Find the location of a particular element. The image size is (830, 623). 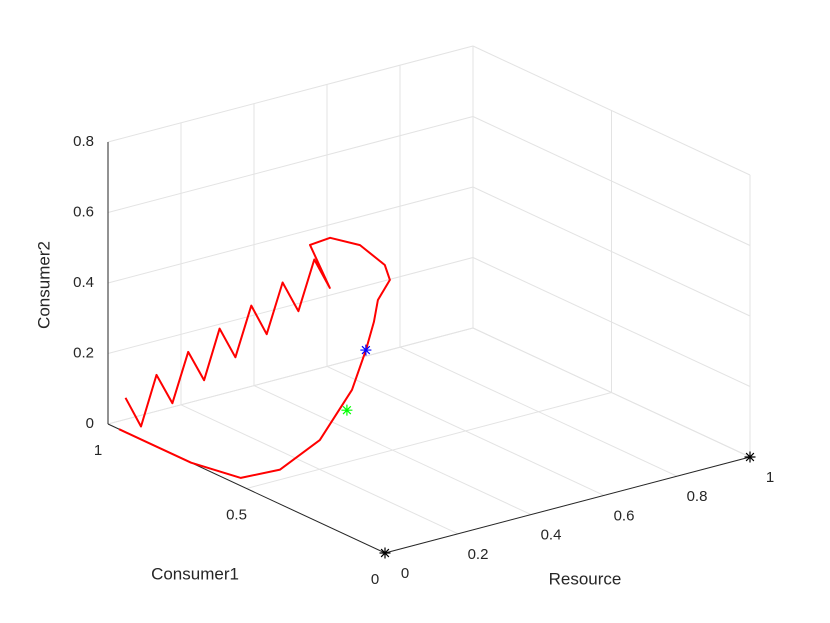

z-tick-label: 0 is located at coordinates (90, 423).